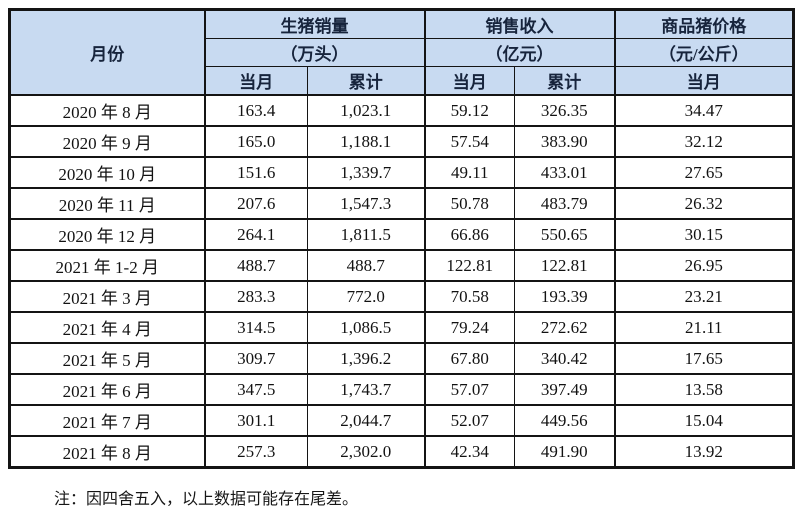 Image resolution: width=800 pixels, height=519 pixels. Describe the element at coordinates (703, 389) in the screenshot. I see `cell-price-current: 13.58` at that location.